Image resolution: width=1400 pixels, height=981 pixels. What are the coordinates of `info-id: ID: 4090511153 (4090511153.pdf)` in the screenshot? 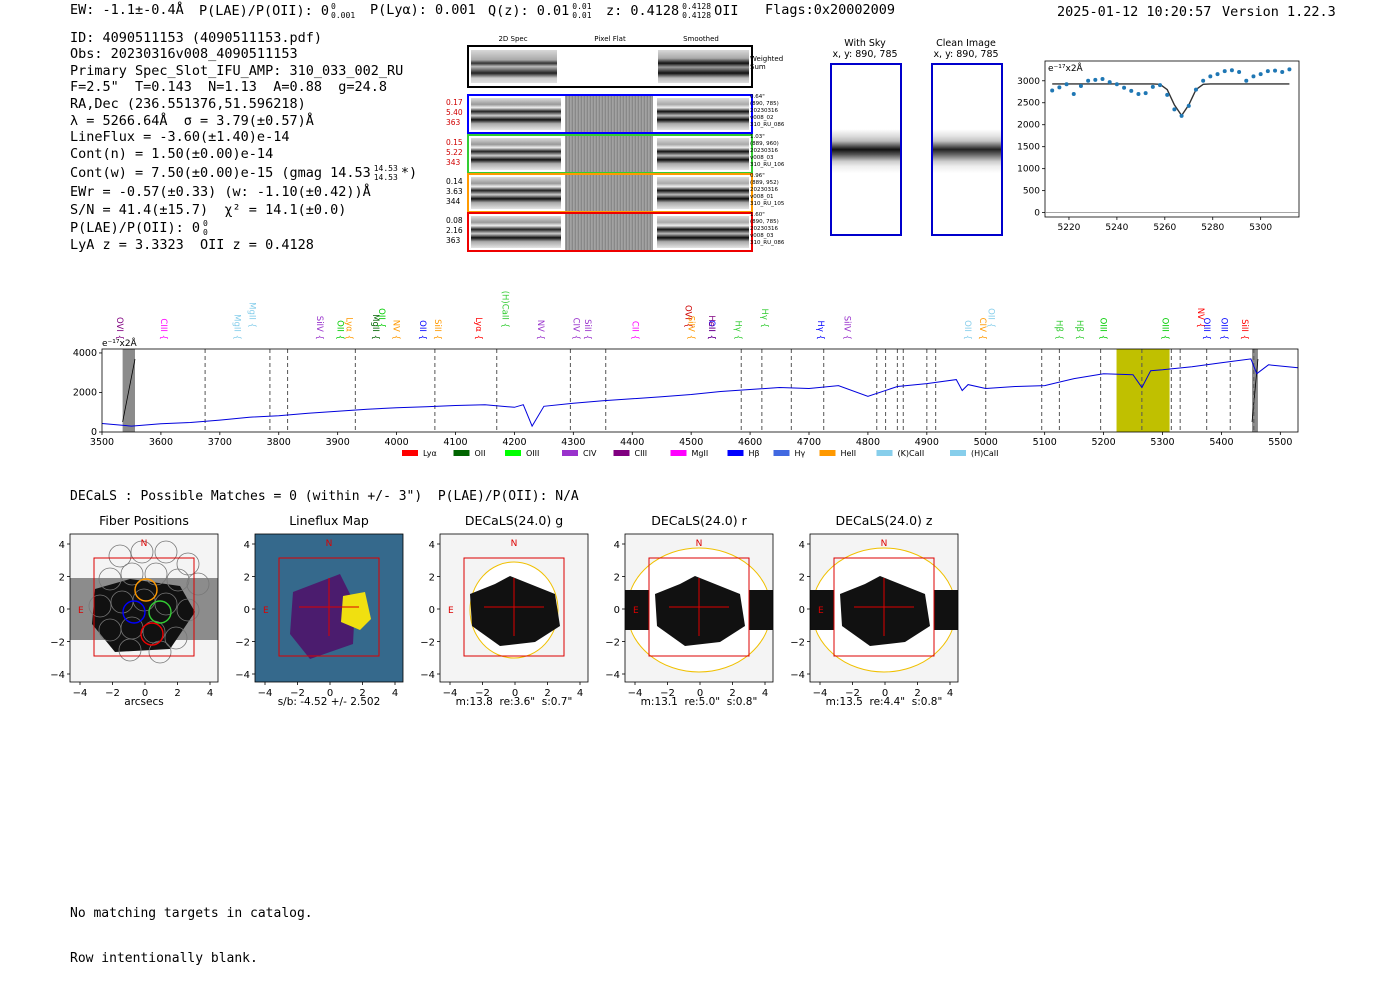 It's located at (196, 38).